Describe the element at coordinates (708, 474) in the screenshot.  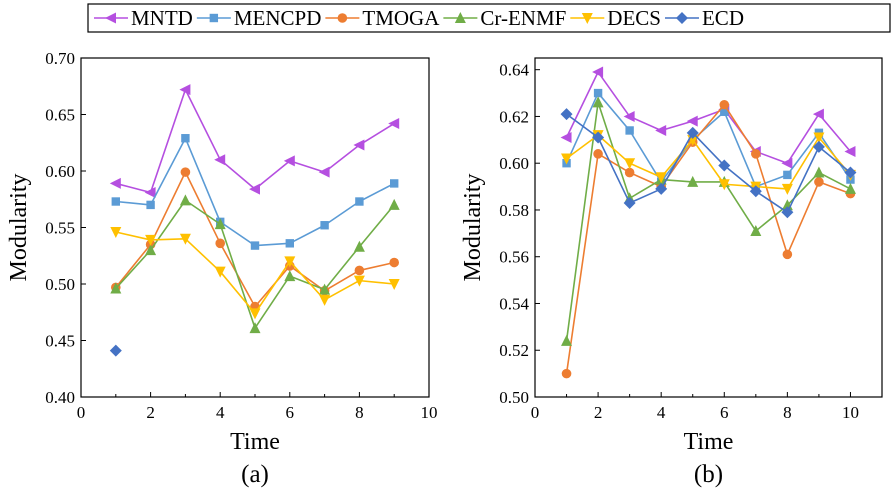
I see `panel-b-caption: (b)` at that location.